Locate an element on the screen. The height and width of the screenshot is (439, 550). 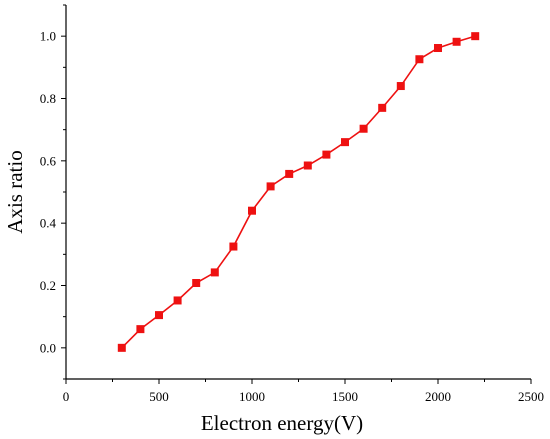
x-tick-label: 2500 is located at coordinates (531, 396).